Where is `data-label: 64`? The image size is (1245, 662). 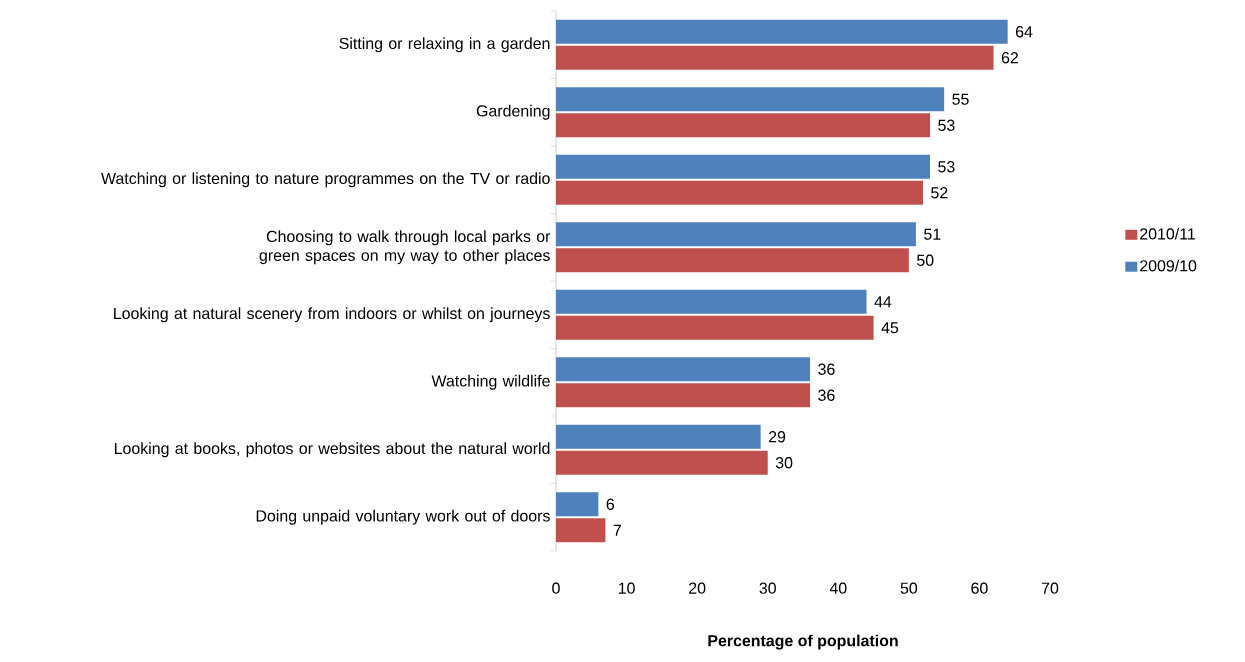
data-label: 64 is located at coordinates (1024, 32).